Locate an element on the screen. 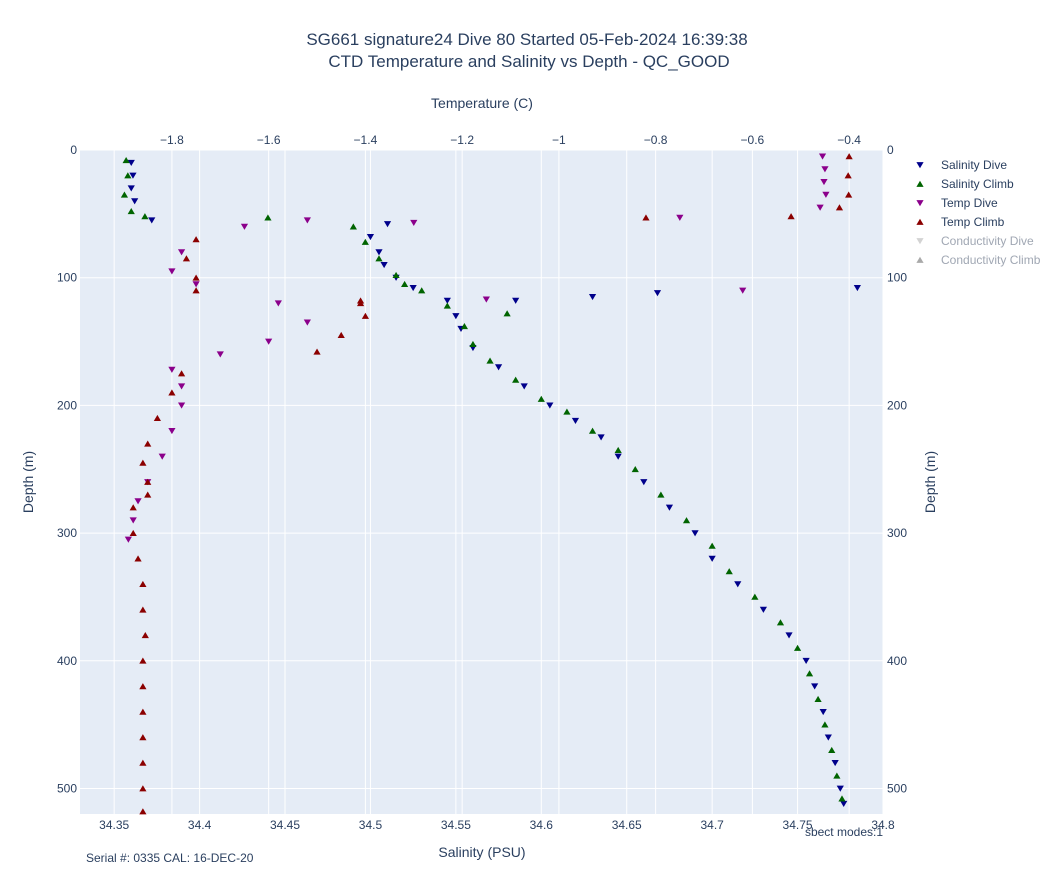 This screenshot has width=1058, height=894. x-top-tick-label: −0.4 is located at coordinates (849, 140).